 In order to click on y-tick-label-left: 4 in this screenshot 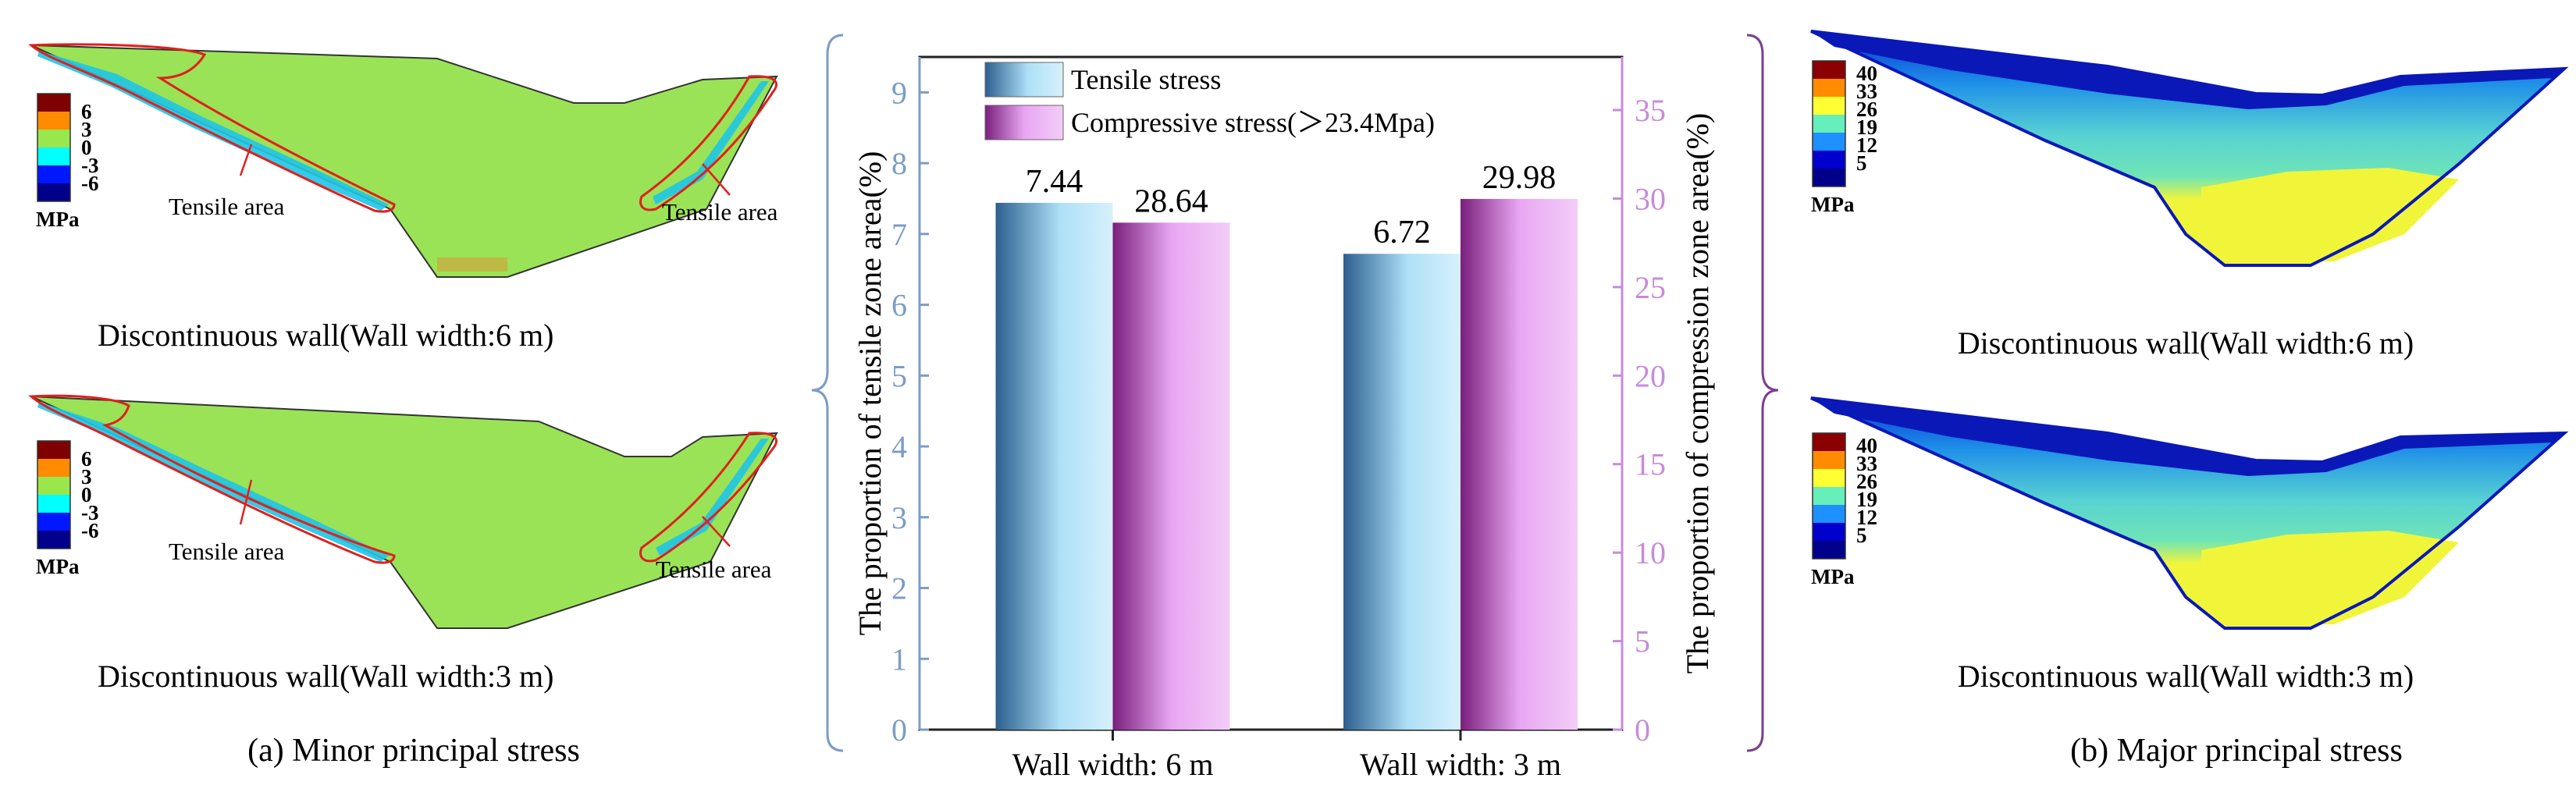, I will do `click(899, 447)`.